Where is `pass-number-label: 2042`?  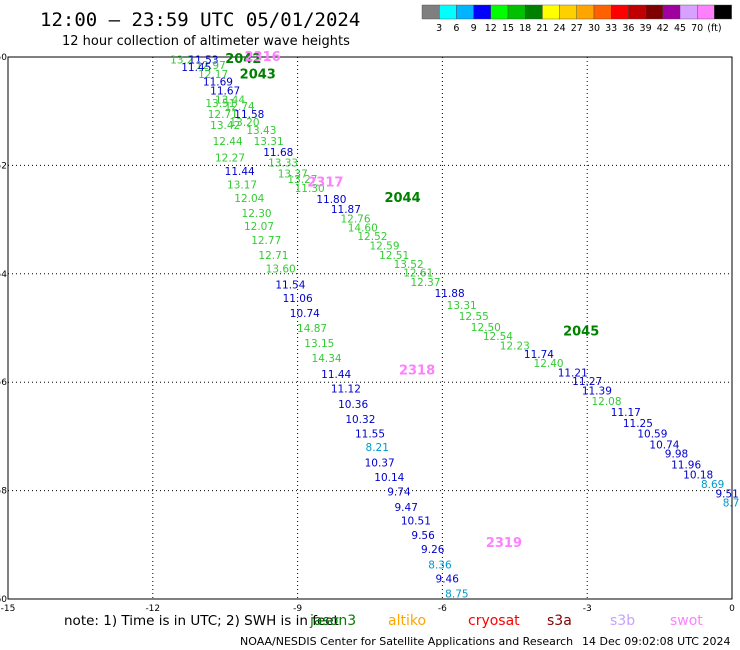 pass-number-label: 2042 is located at coordinates (243, 59).